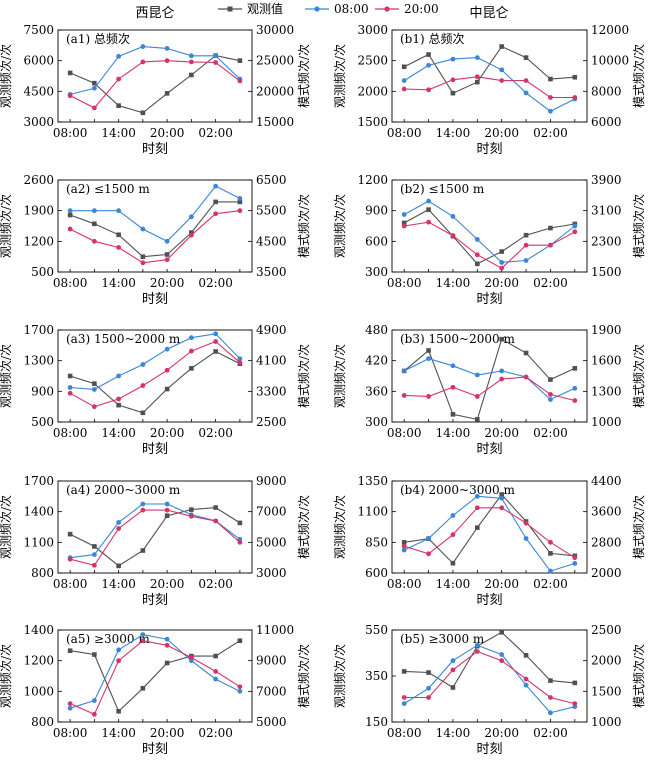 This screenshot has height=767, width=650. Describe the element at coordinates (376, 211) in the screenshot. I see `y-tick-label: 900` at that location.